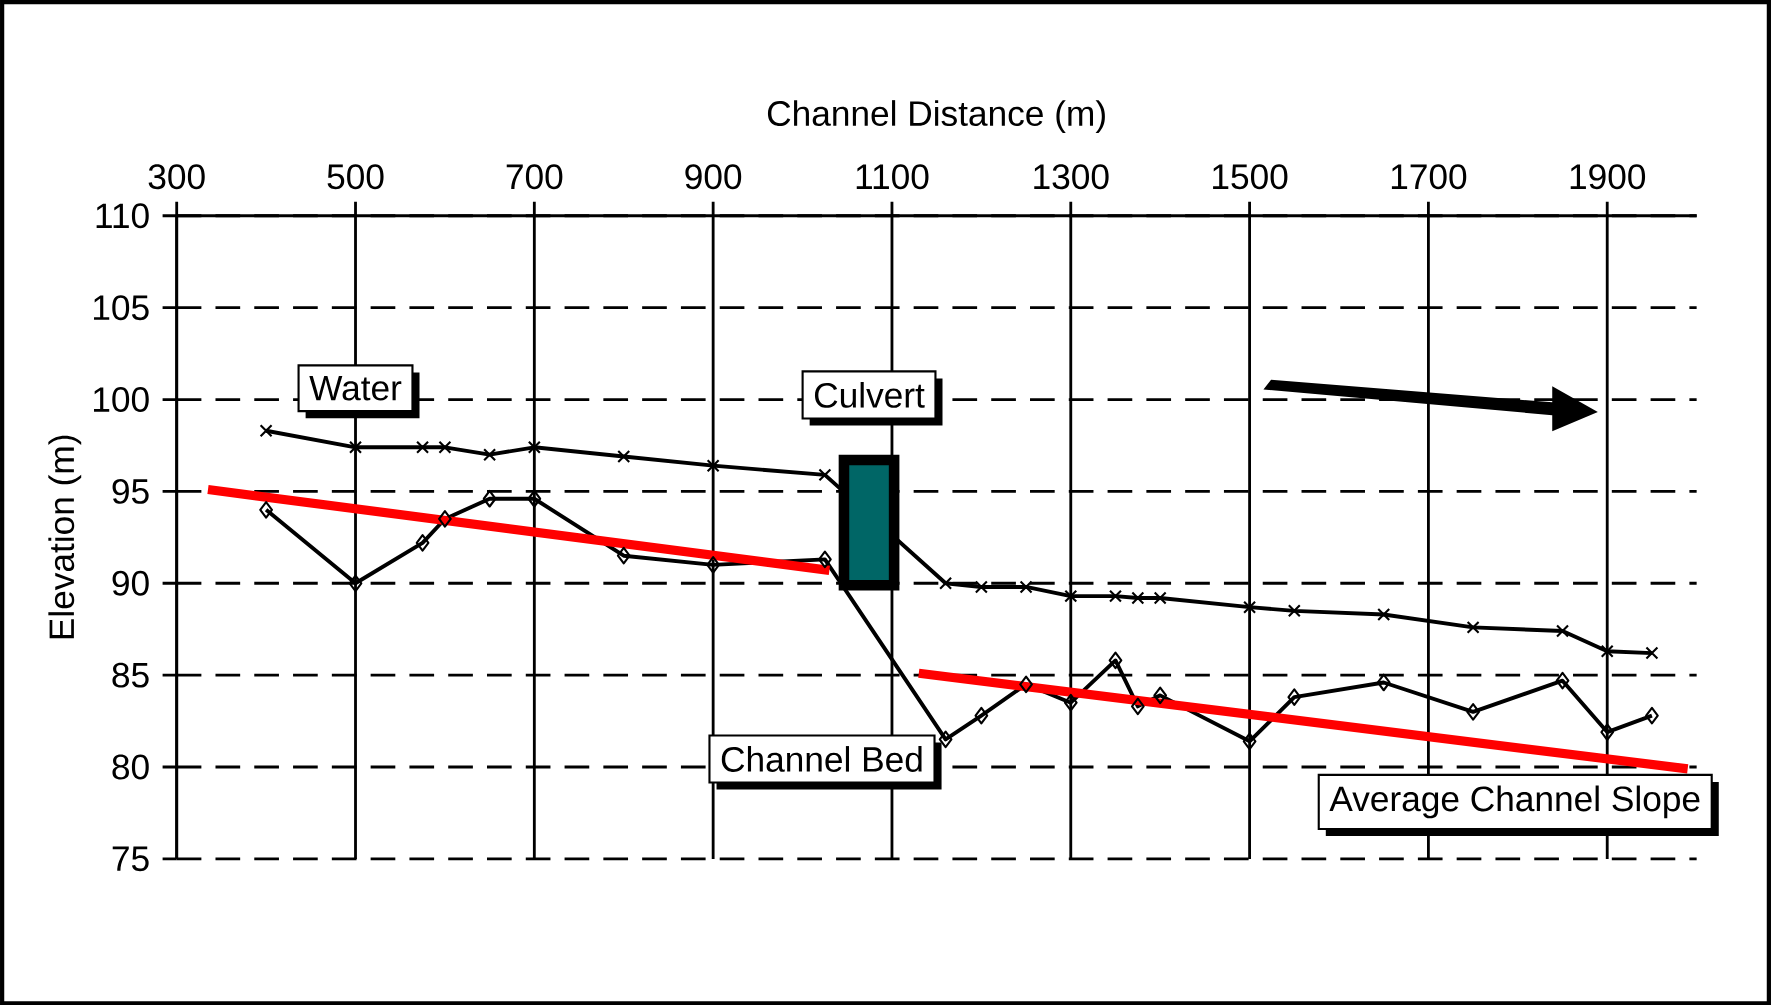 The image size is (1771, 1005). Describe the element at coordinates (130, 583) in the screenshot. I see `y-tick-label: 90` at that location.